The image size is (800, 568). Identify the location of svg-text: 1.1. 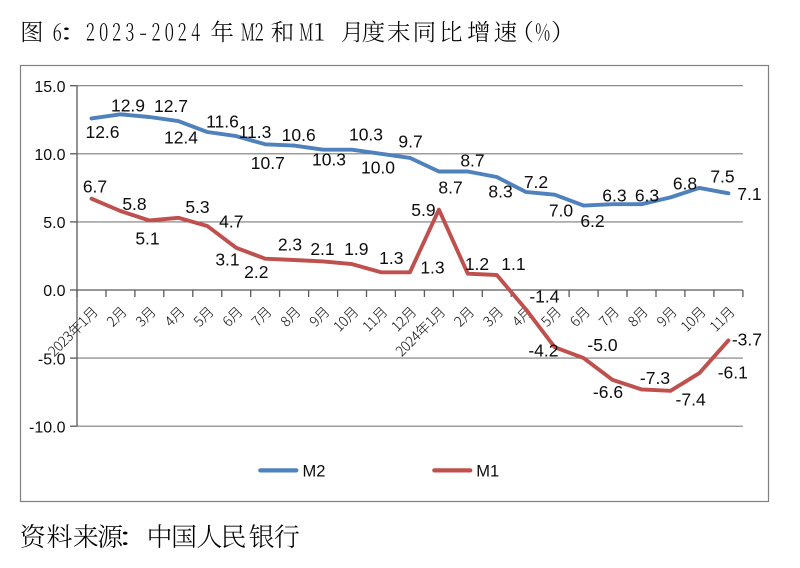
(513, 264).